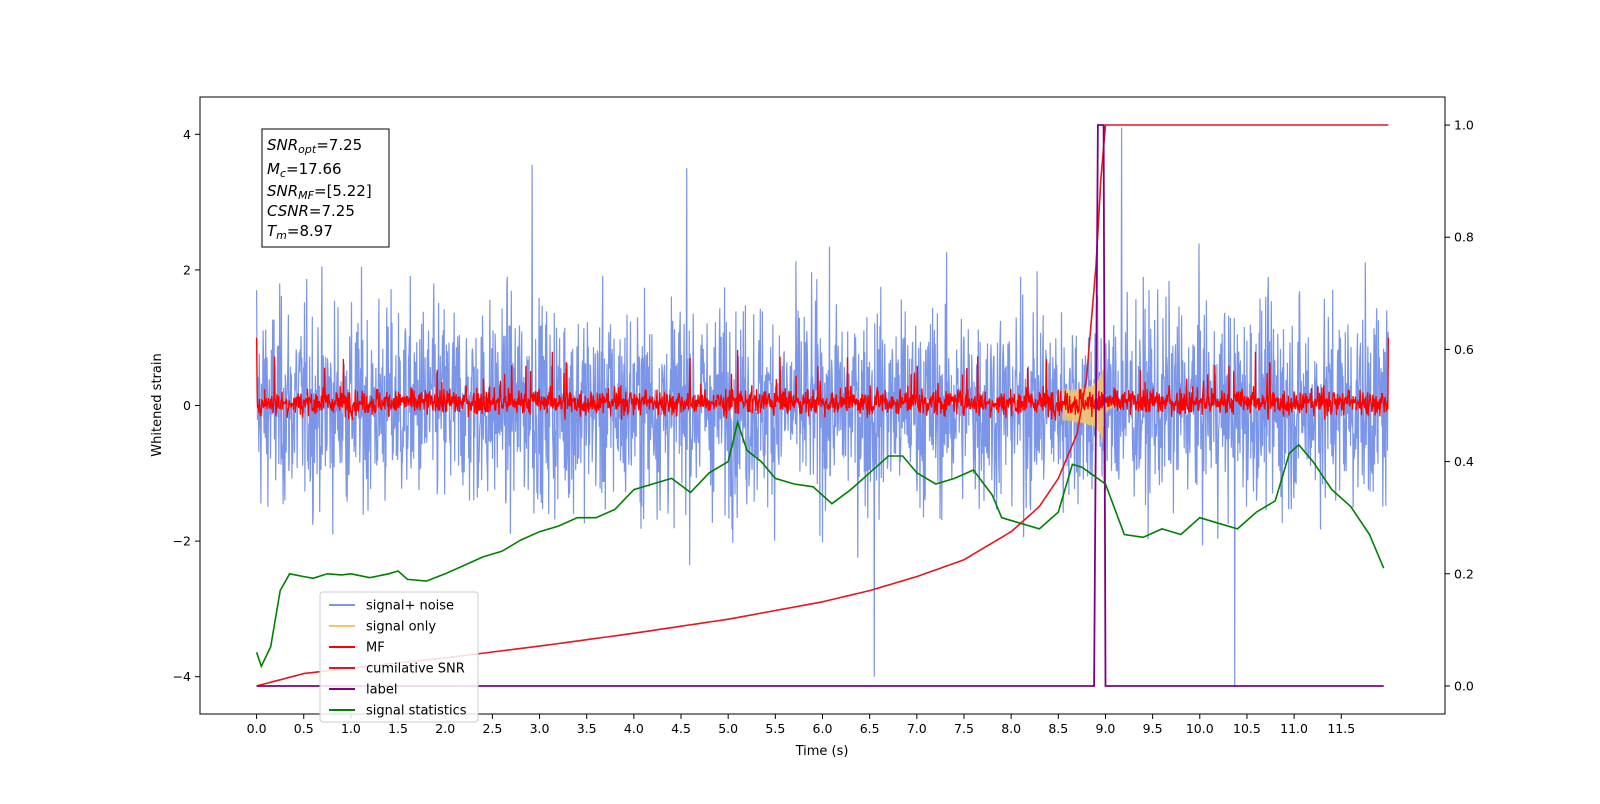 This screenshot has height=804, width=1600. I want to click on info-snr-opt-symbol: SNR, so click(282, 145).